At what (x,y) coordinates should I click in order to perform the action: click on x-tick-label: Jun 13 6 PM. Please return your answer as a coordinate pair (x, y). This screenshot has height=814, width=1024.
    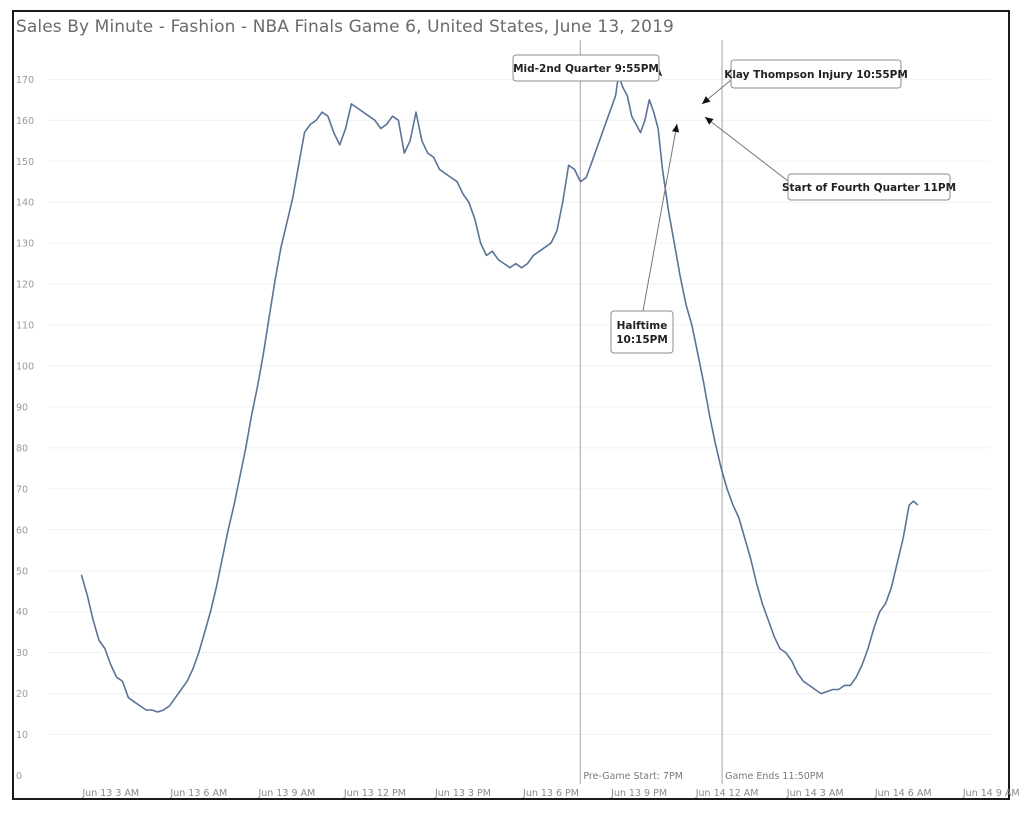
    Looking at the image, I should click on (550, 793).